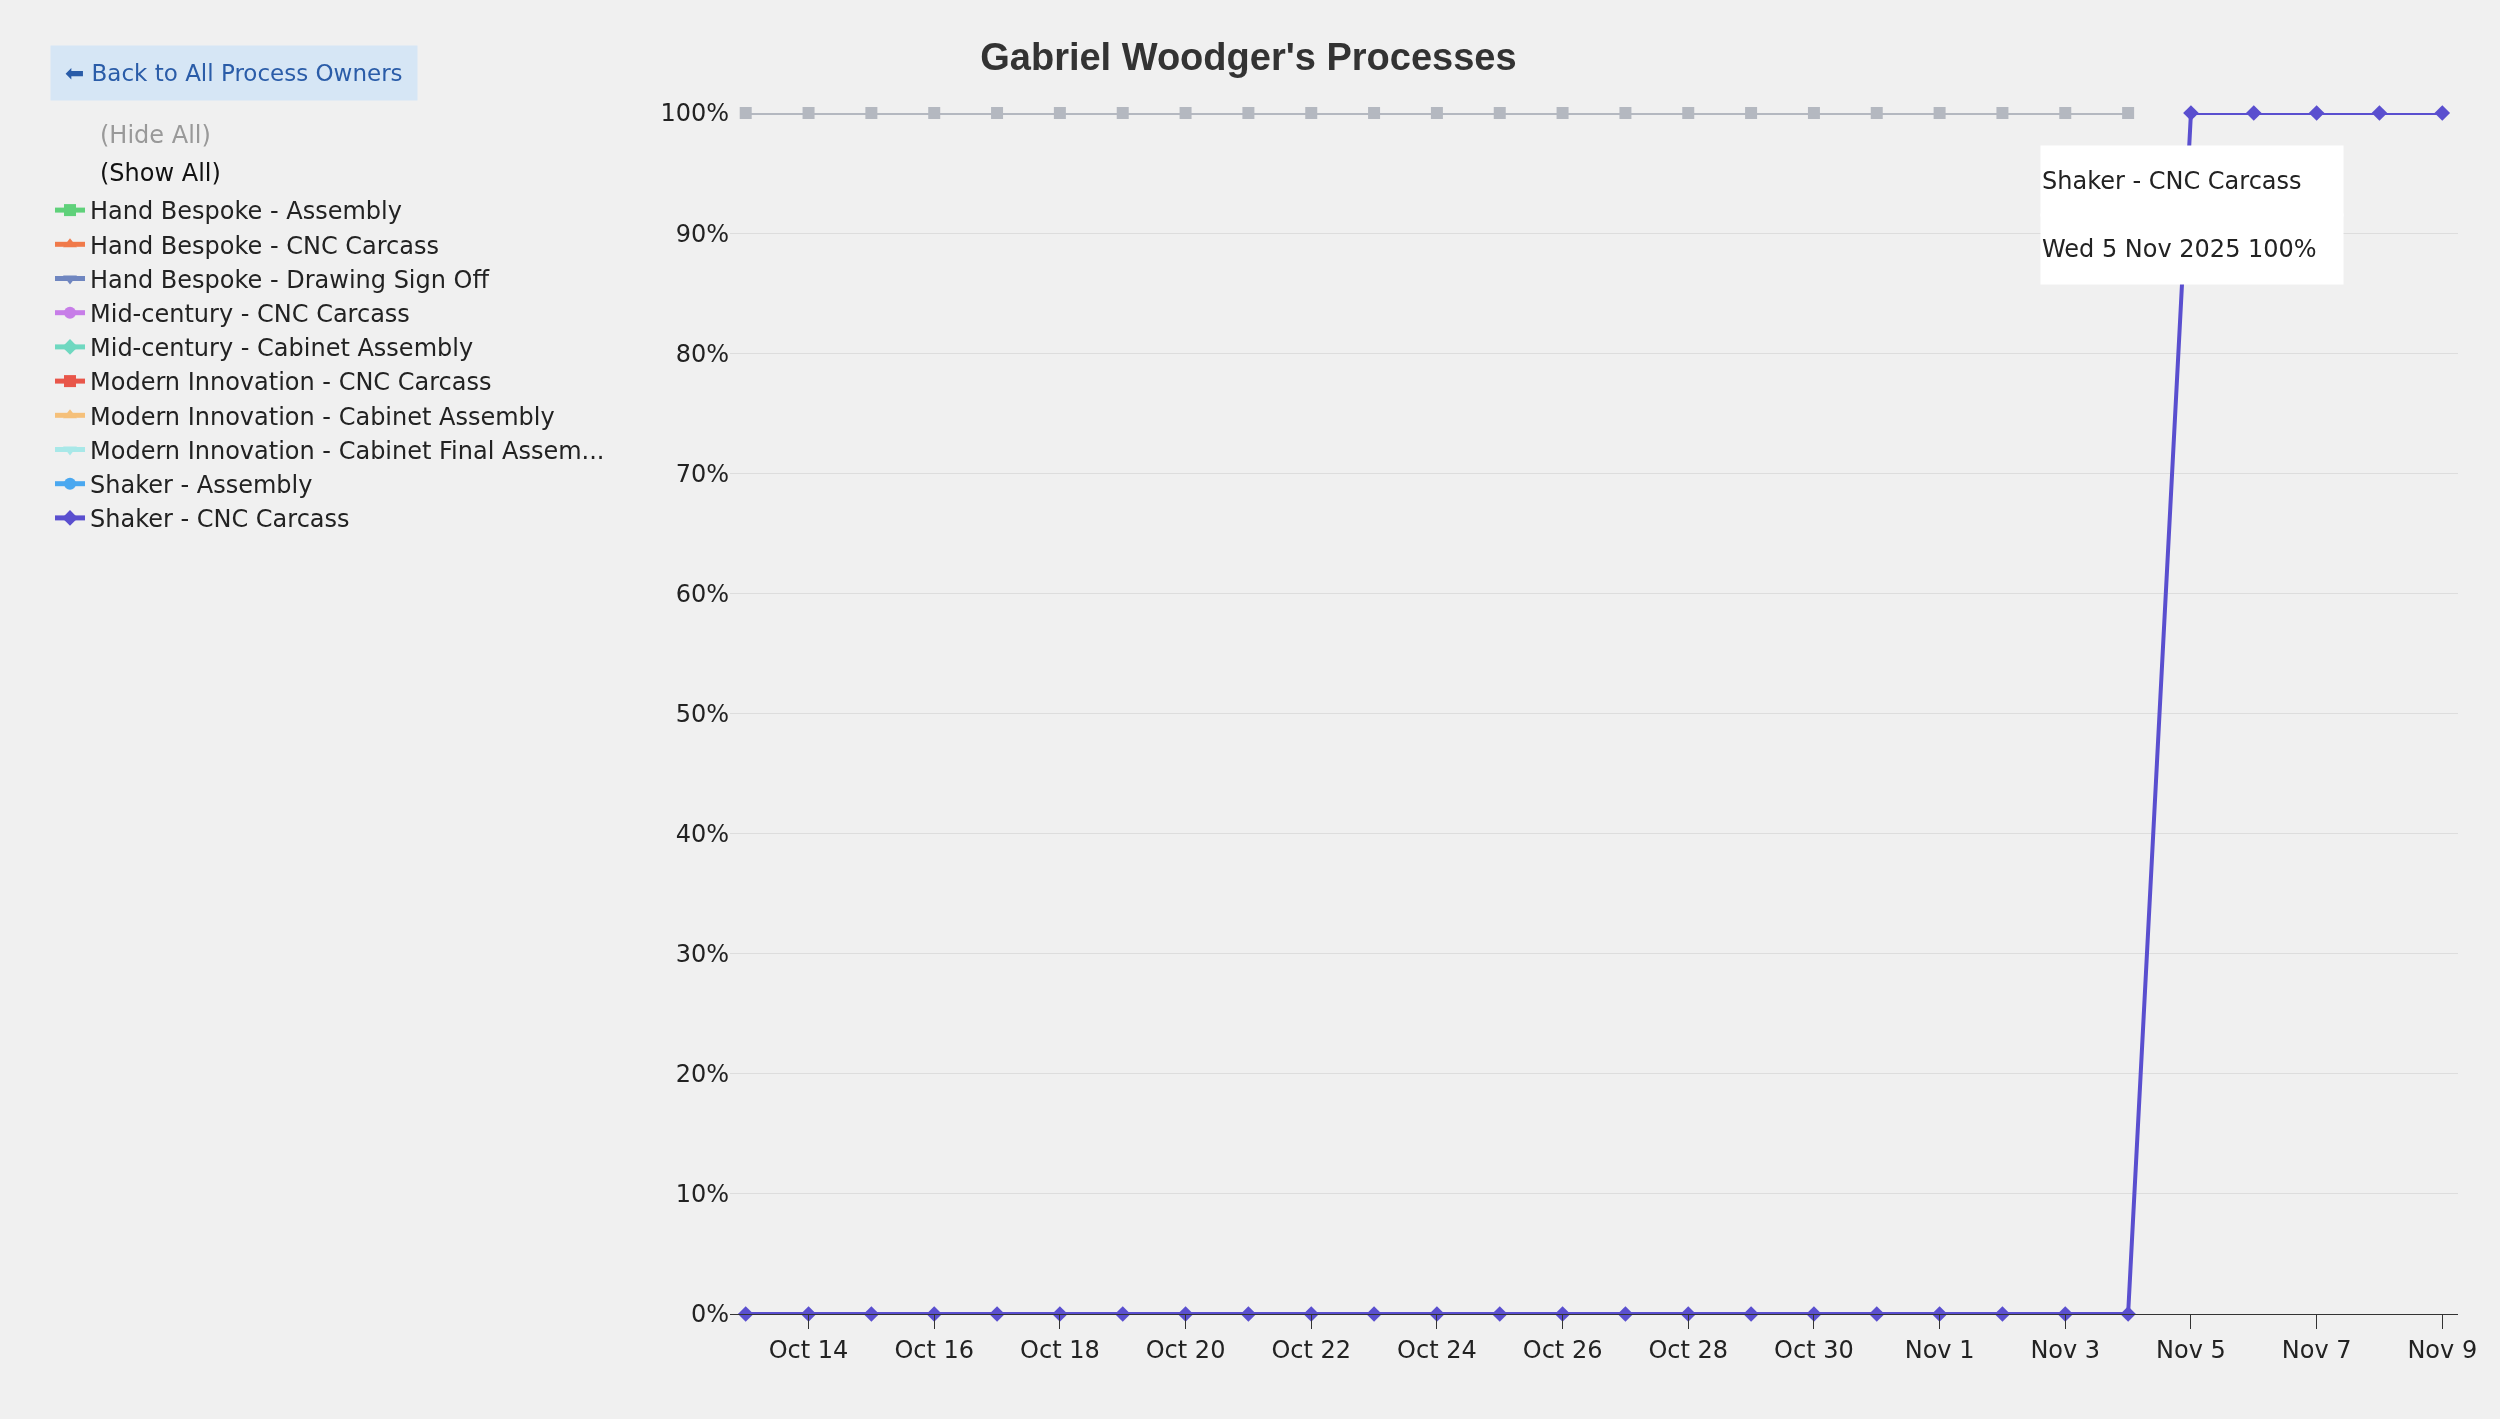 Image resolution: width=2500 pixels, height=1419 pixels. I want to click on text: ⬅ Back to All Process Owners, so click(234, 73).